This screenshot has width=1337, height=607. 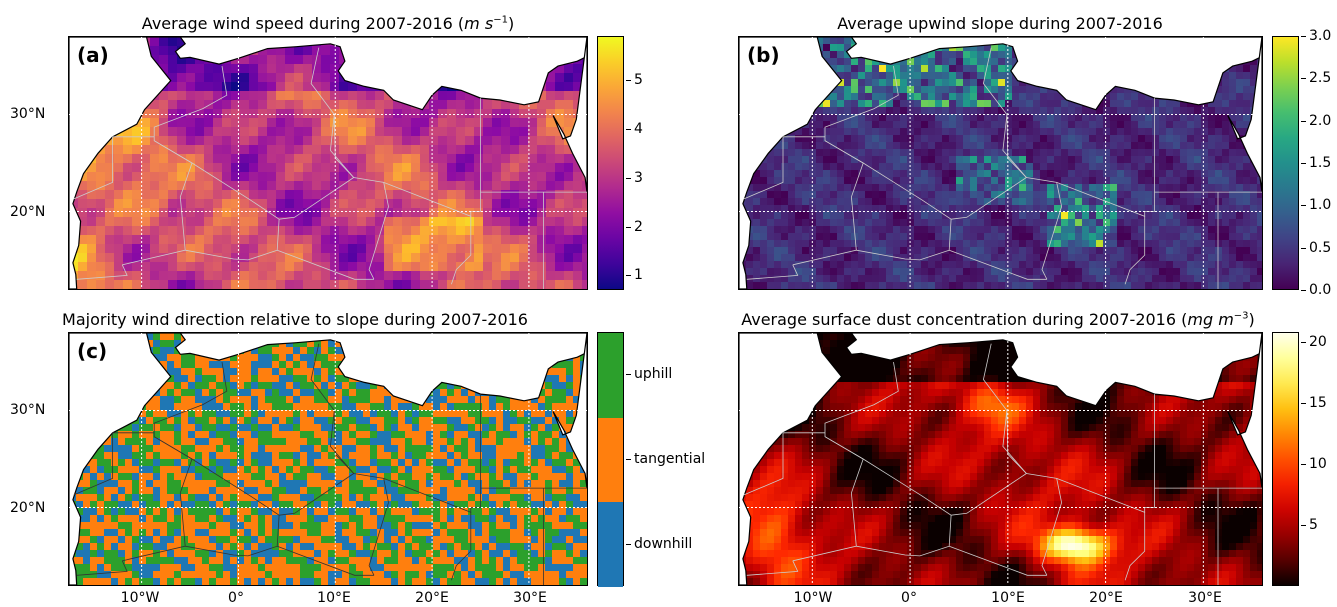 I want to click on lon-label-20e-d: 20°E, so click(x=1106, y=598).